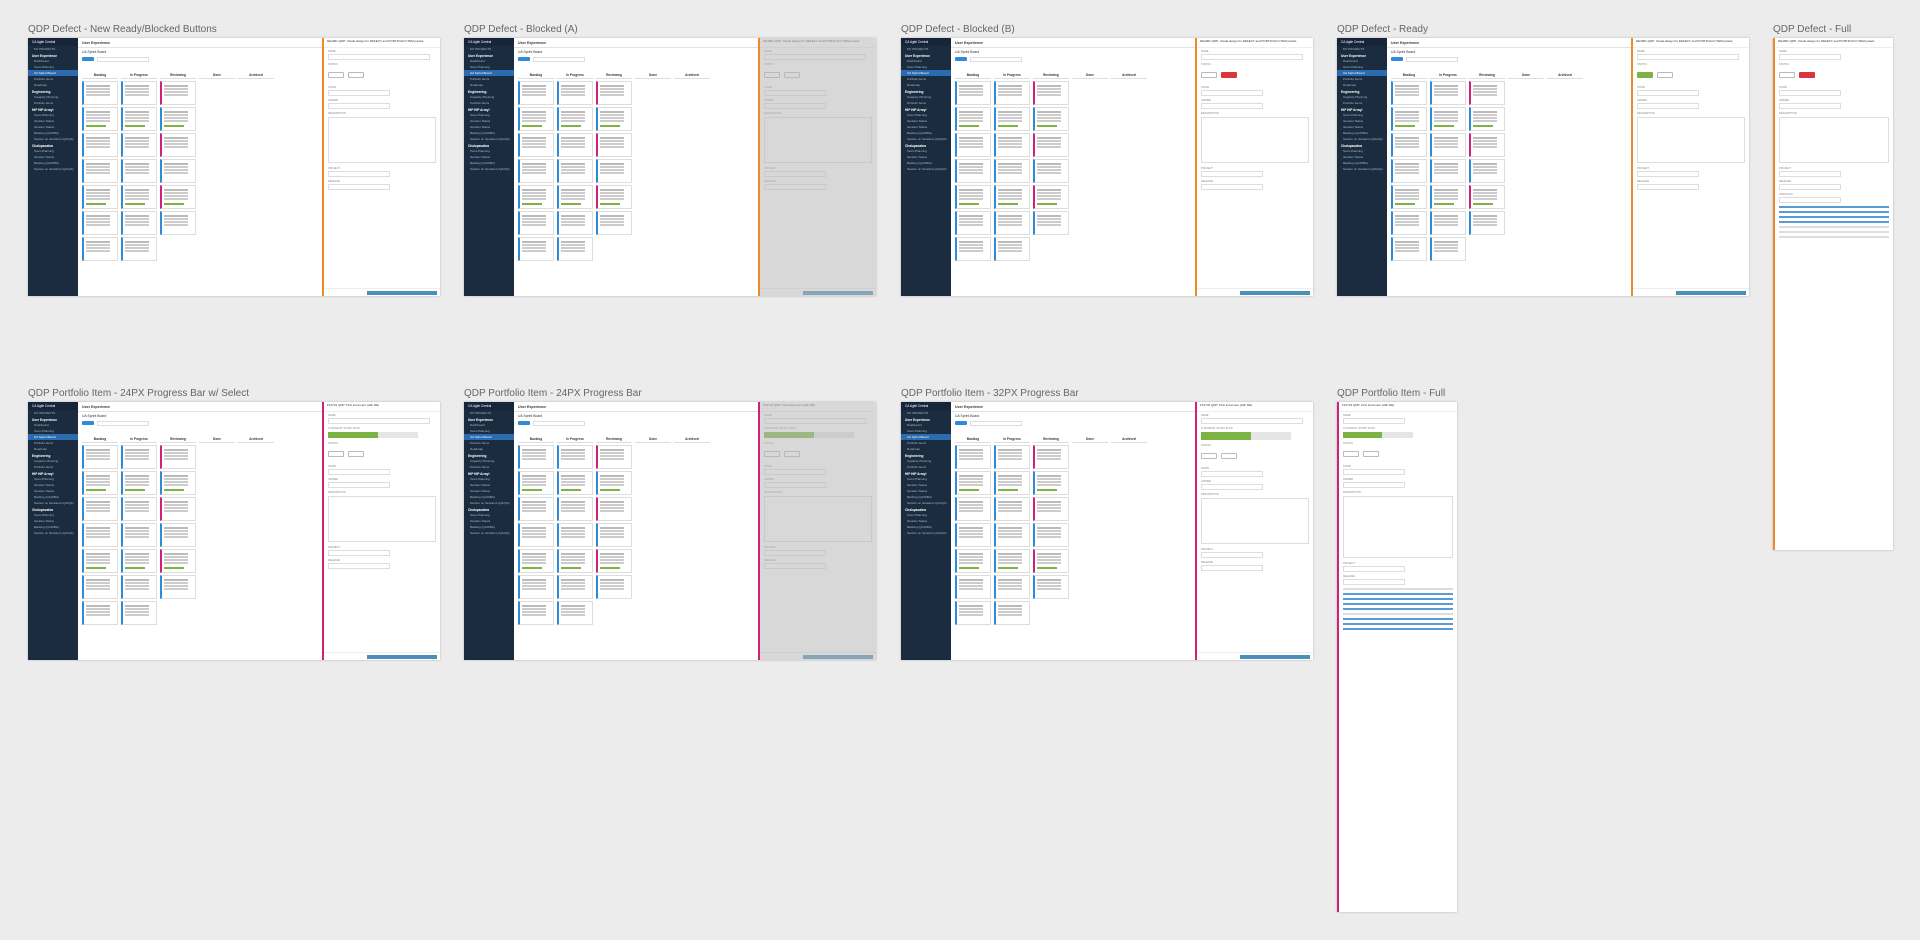 The height and width of the screenshot is (940, 1920). What do you see at coordinates (916, 146) in the screenshot?
I see `sidebar-section: Chalupacabra` at bounding box center [916, 146].